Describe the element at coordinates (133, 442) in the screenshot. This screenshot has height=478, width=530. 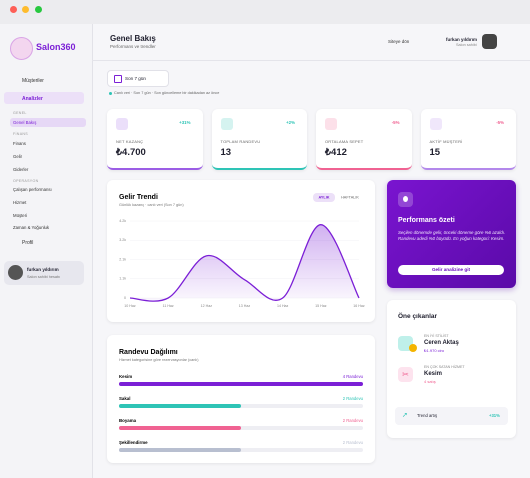
I see `category-label: Şekillendirme` at that location.